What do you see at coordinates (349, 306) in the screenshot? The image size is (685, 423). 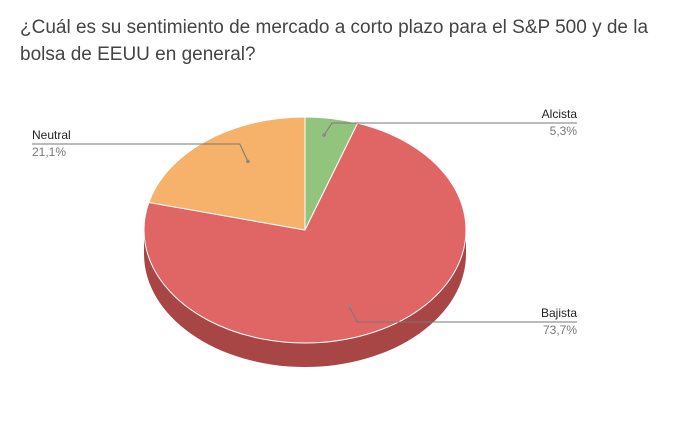 I see `leader-dot-bajista` at bounding box center [349, 306].